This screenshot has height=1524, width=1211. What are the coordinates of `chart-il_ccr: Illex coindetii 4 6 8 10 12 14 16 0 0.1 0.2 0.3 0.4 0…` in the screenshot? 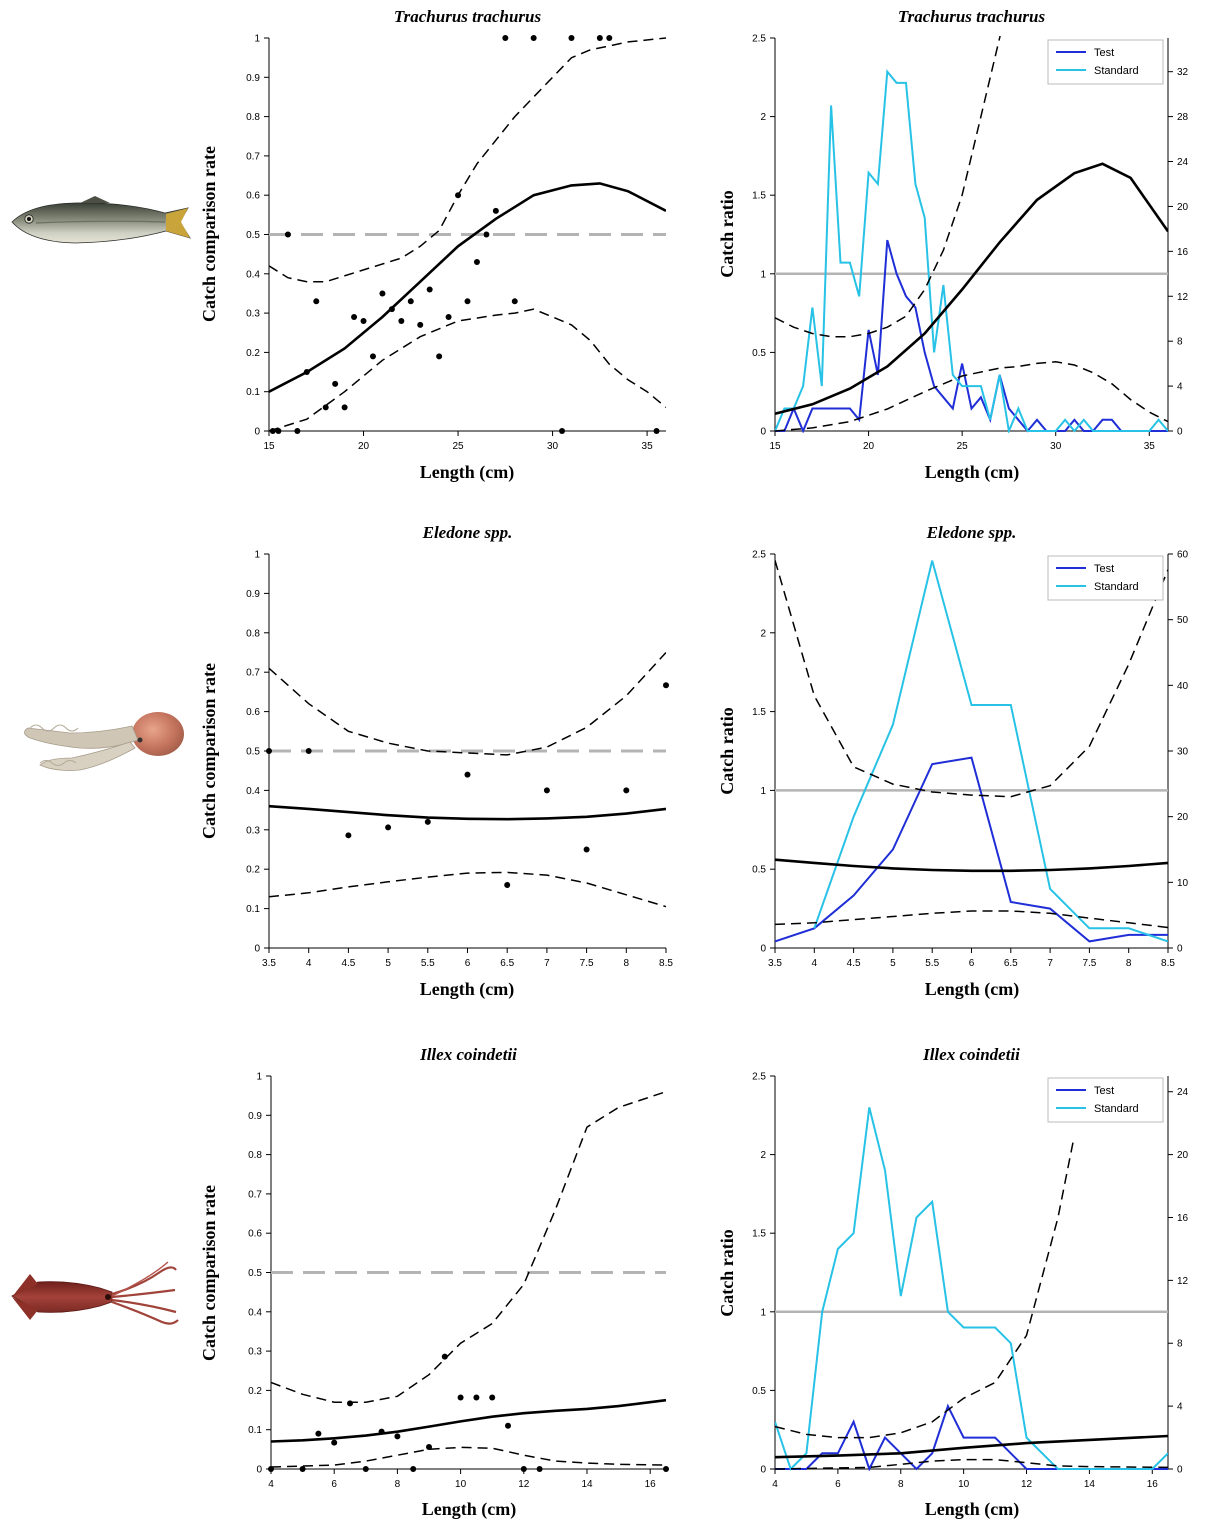 It's located at (458, 1267).